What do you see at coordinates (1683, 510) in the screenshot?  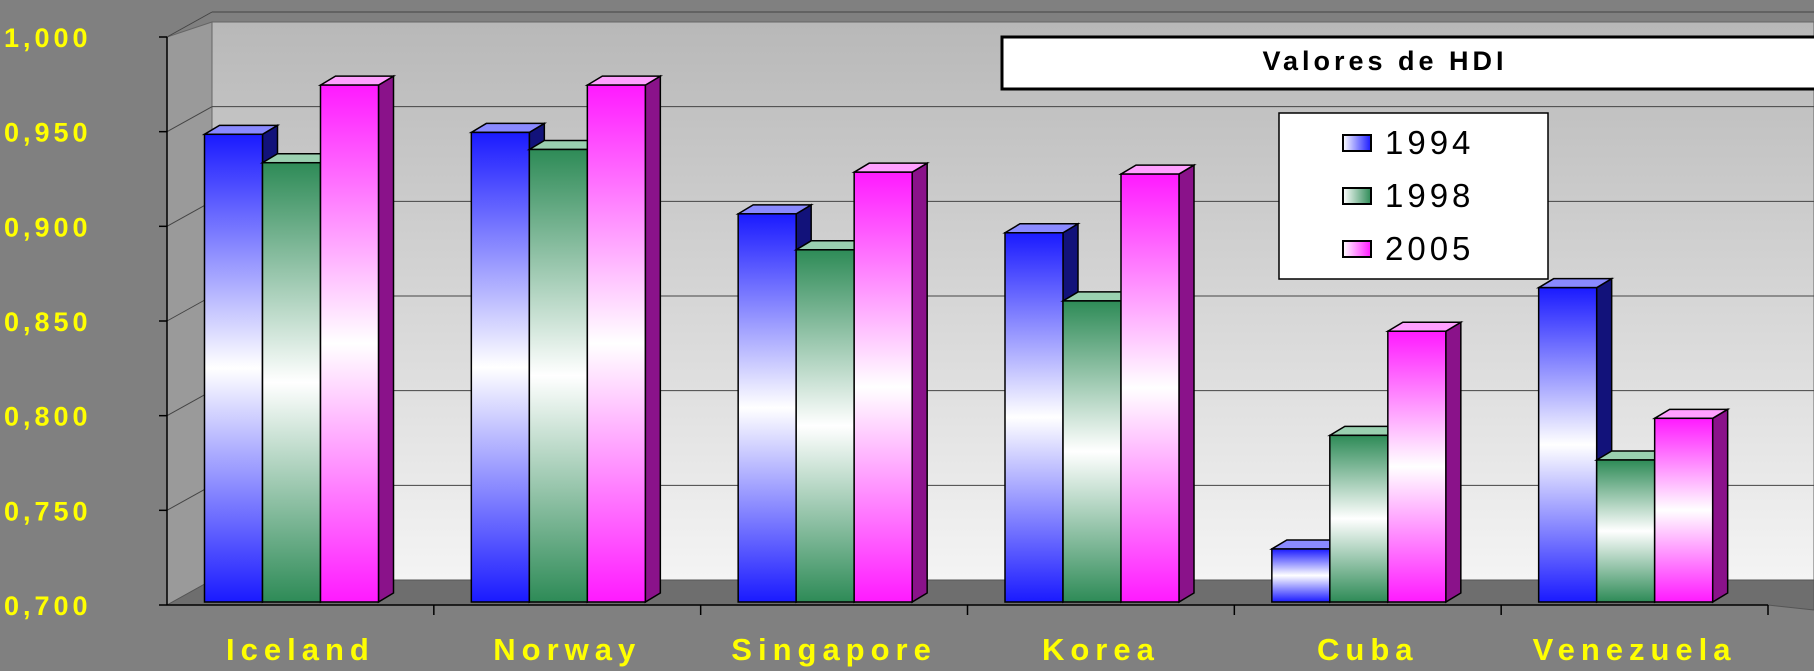 I see `bar-venezuela-2005-front` at bounding box center [1683, 510].